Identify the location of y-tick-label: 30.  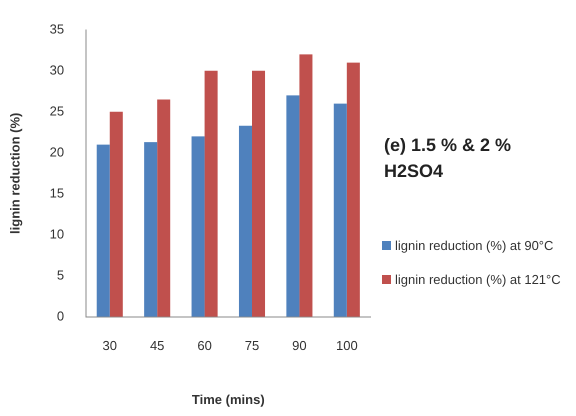
(57, 70).